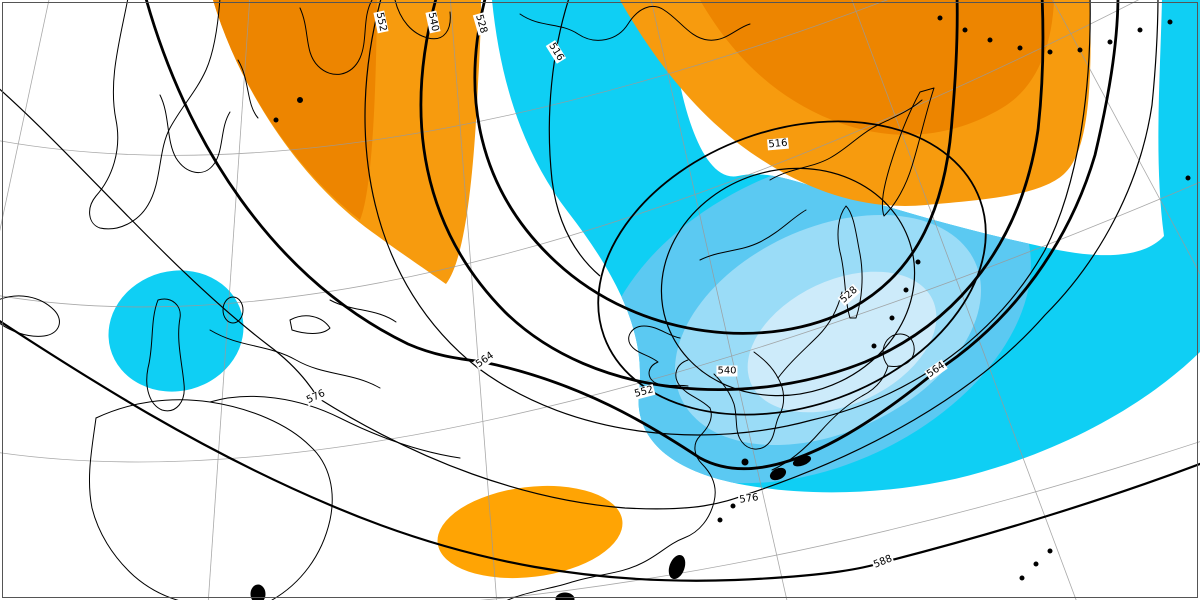 This screenshot has width=1200, height=600. Describe the element at coordinates (778, 144) in the screenshot. I see `contour-label-516: 516` at that location.